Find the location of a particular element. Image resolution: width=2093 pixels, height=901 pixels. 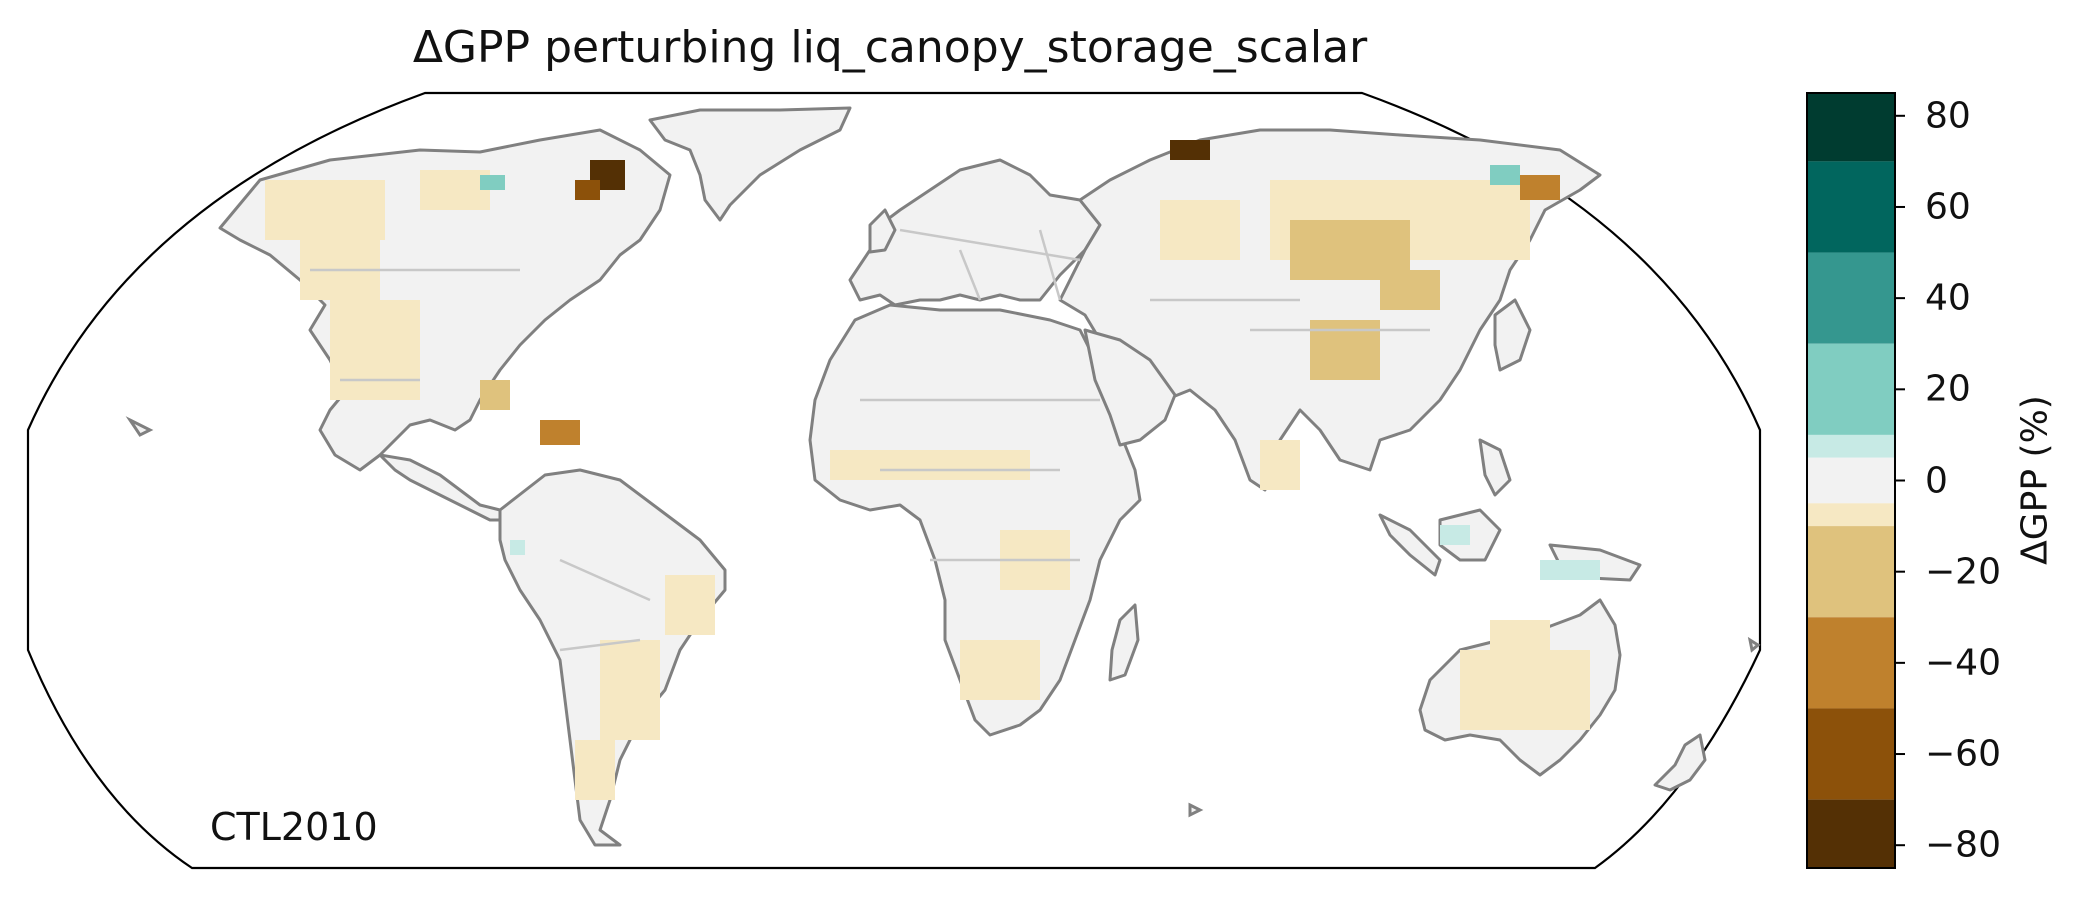

new-zealand is located at coordinates (1680, 762).